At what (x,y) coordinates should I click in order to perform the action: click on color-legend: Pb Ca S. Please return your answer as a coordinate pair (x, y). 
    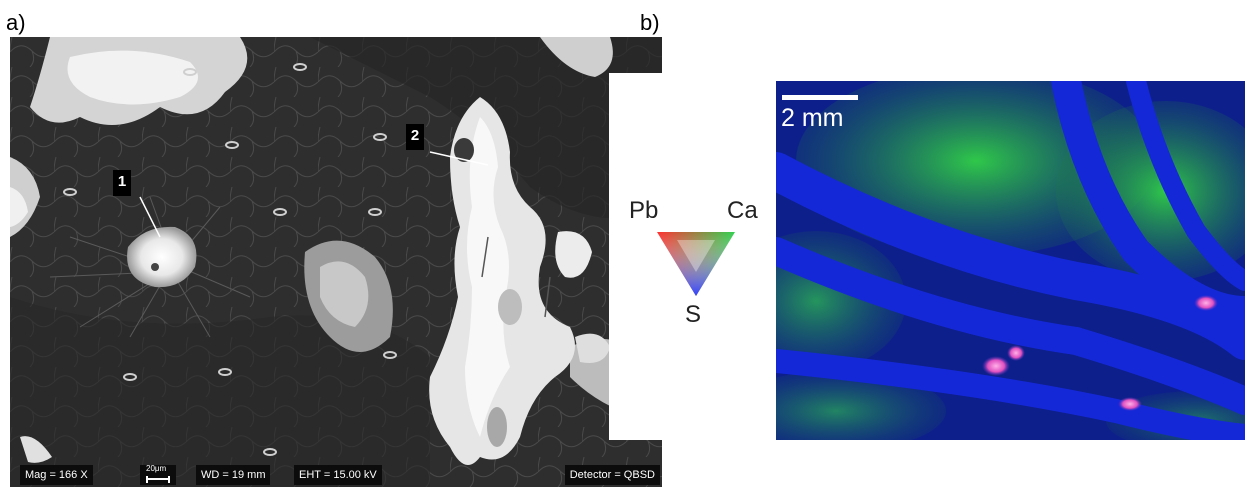
    Looking at the image, I should click on (693, 256).